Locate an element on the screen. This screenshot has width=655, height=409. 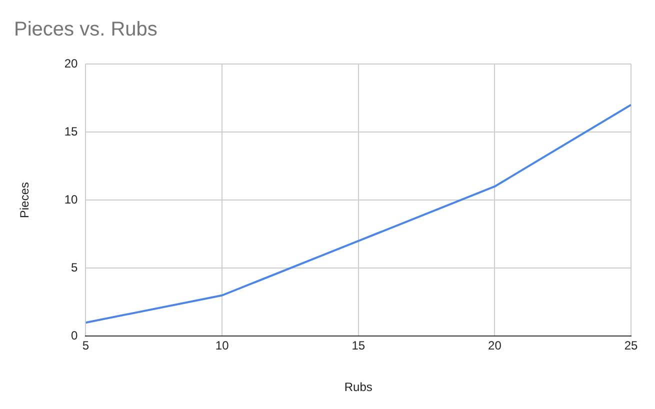
y-tick-label: 20 is located at coordinates (71, 63).